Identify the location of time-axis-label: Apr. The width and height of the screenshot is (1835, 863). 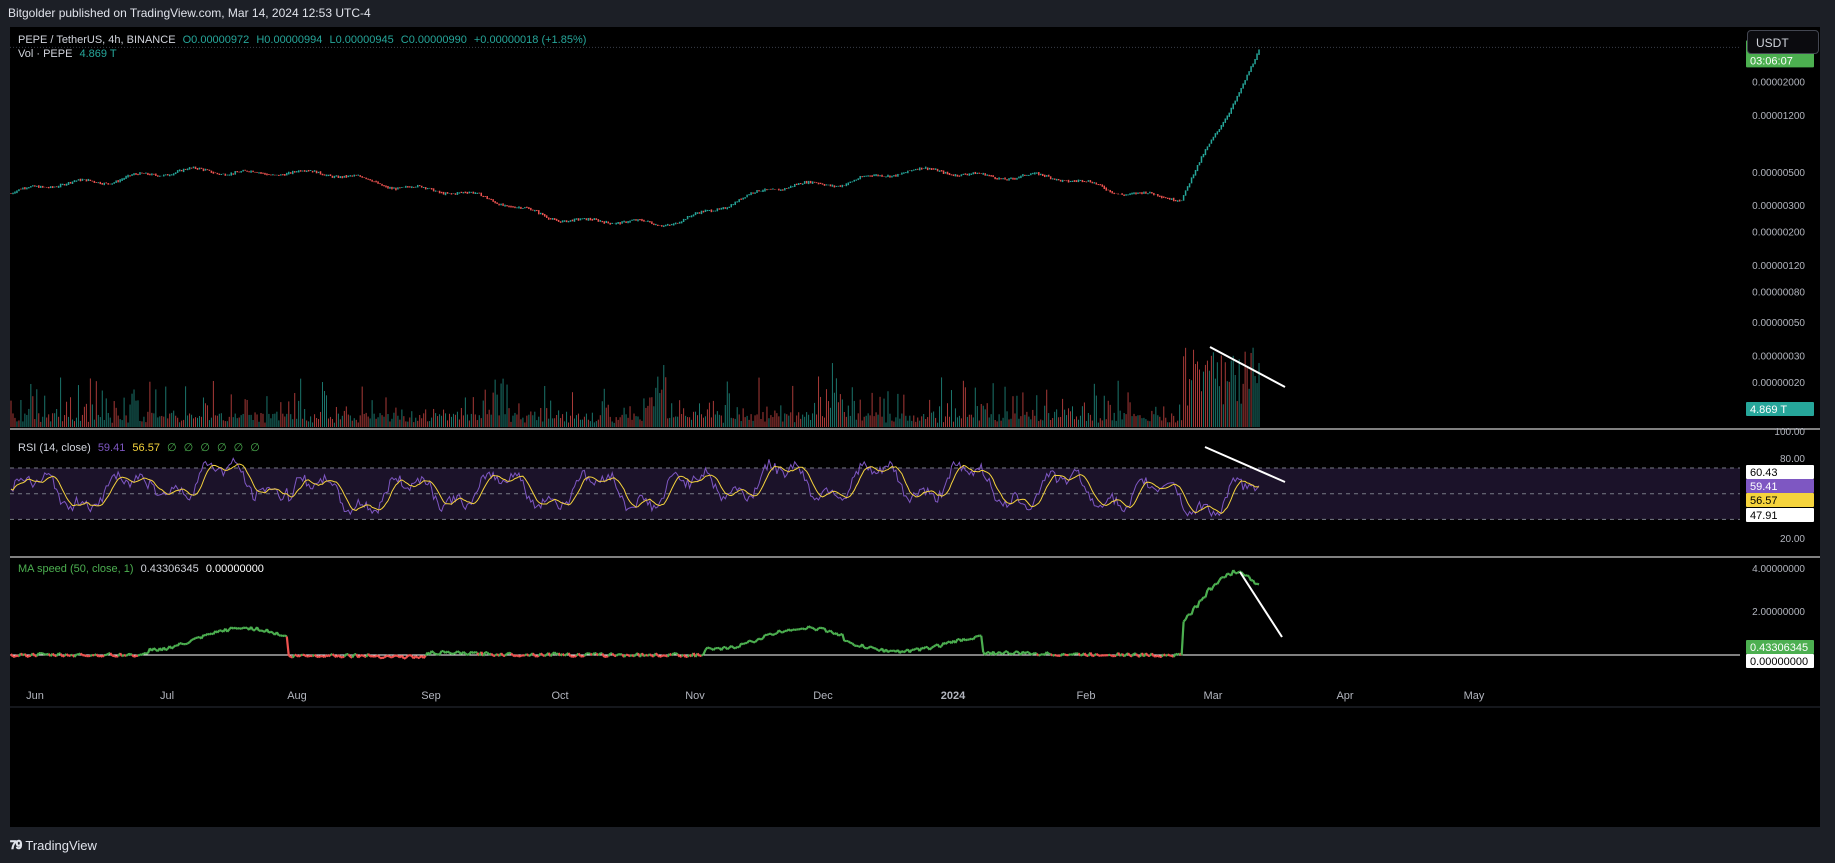
(1344, 696).